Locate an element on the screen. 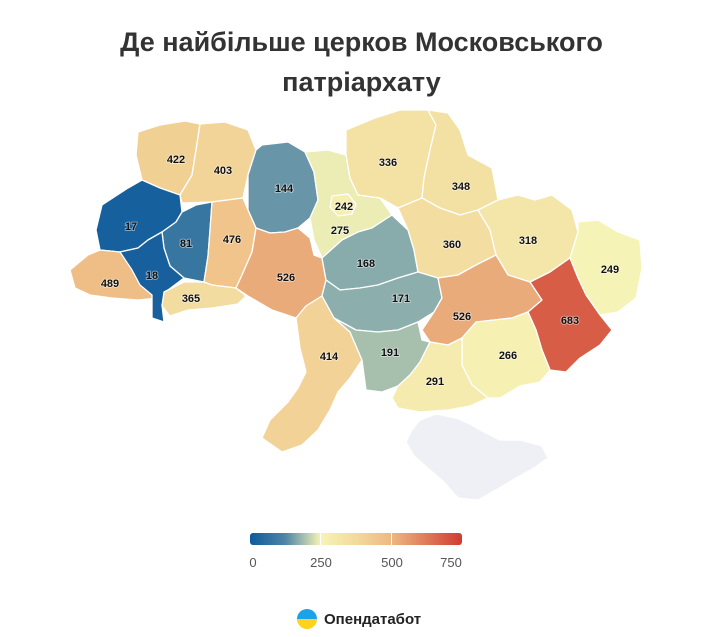 The height and width of the screenshot is (637, 723). region-value-label-dnipropetrovsk: 526 is located at coordinates (462, 317).